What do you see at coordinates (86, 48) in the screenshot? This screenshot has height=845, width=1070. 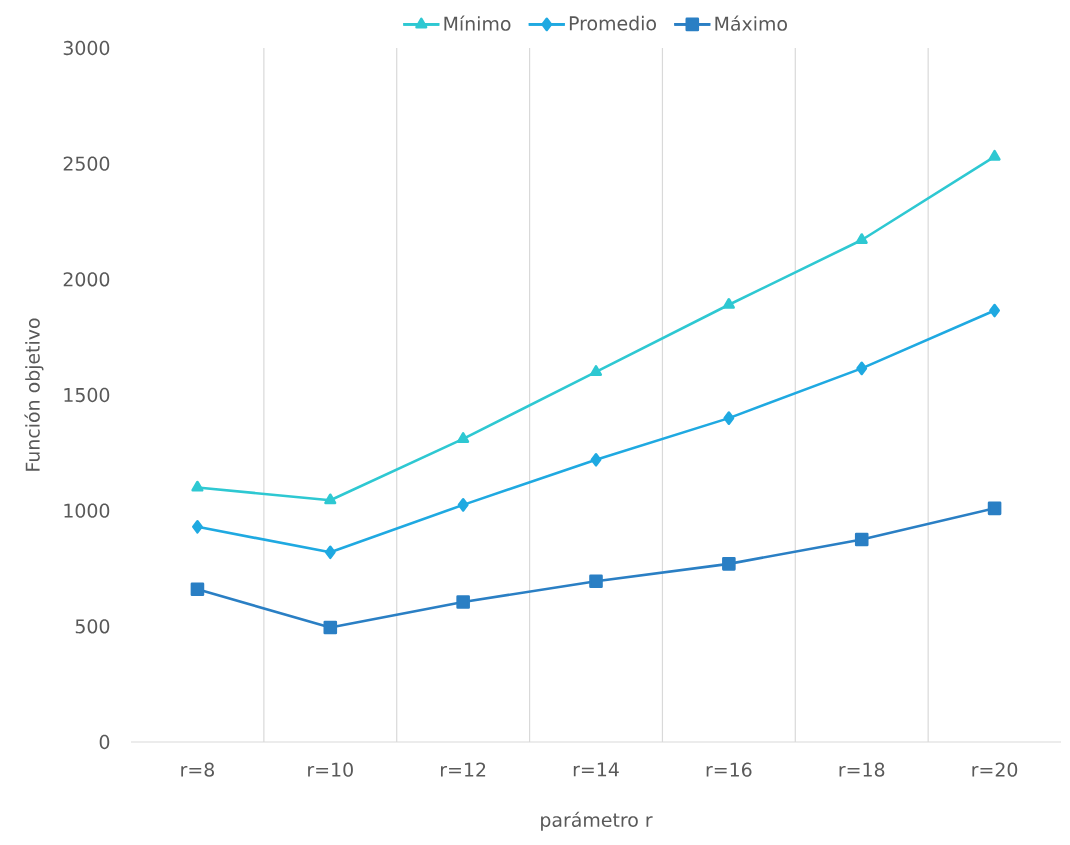 I see `y-tick-label: 3000` at bounding box center [86, 48].